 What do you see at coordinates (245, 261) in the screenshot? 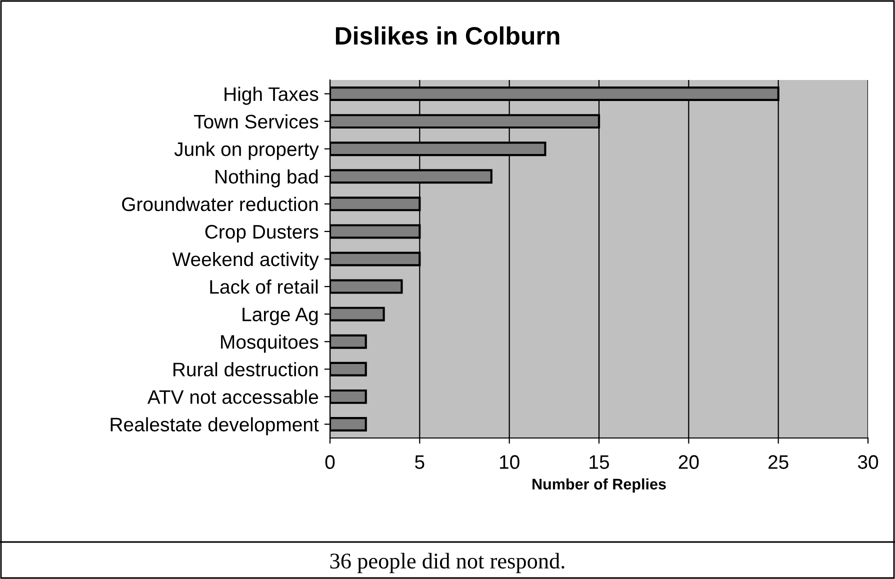
I see `y-tick-label: Weekend activity` at bounding box center [245, 261].